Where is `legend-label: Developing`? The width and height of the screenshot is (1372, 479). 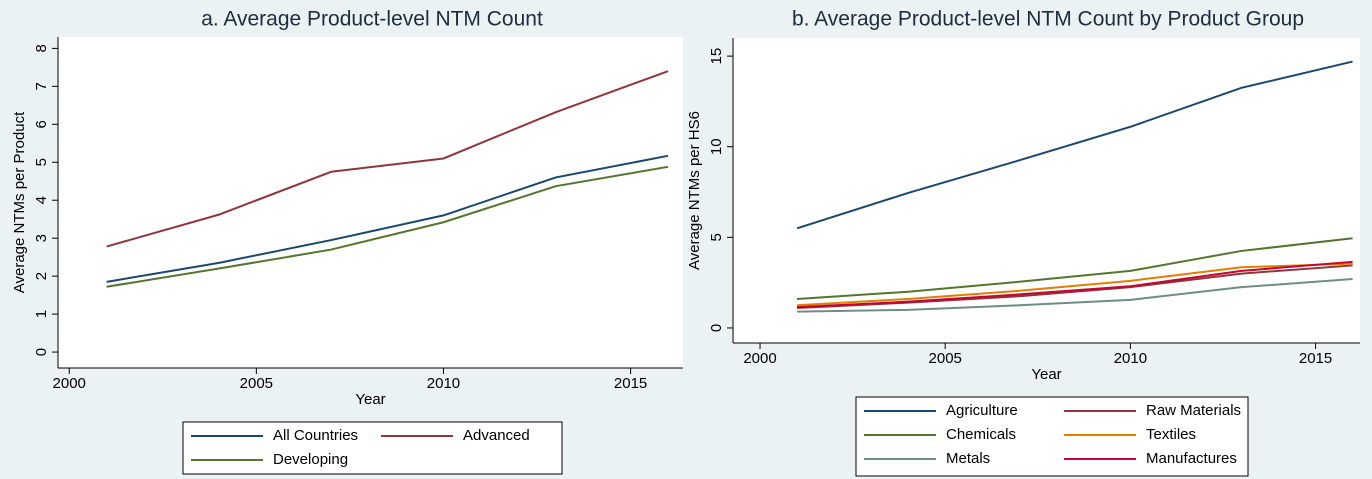 legend-label: Developing is located at coordinates (310, 459).